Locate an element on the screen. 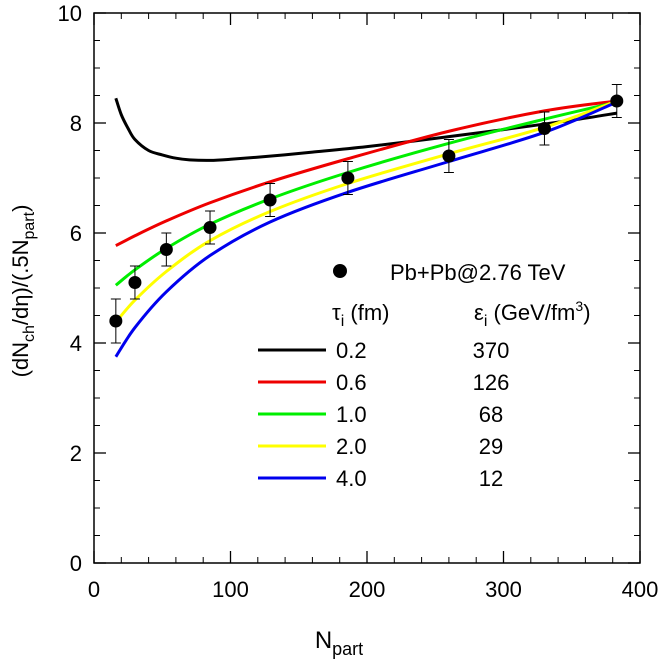 This screenshot has width=668, height=663. y-tick-label: 0 is located at coordinates (76, 563).